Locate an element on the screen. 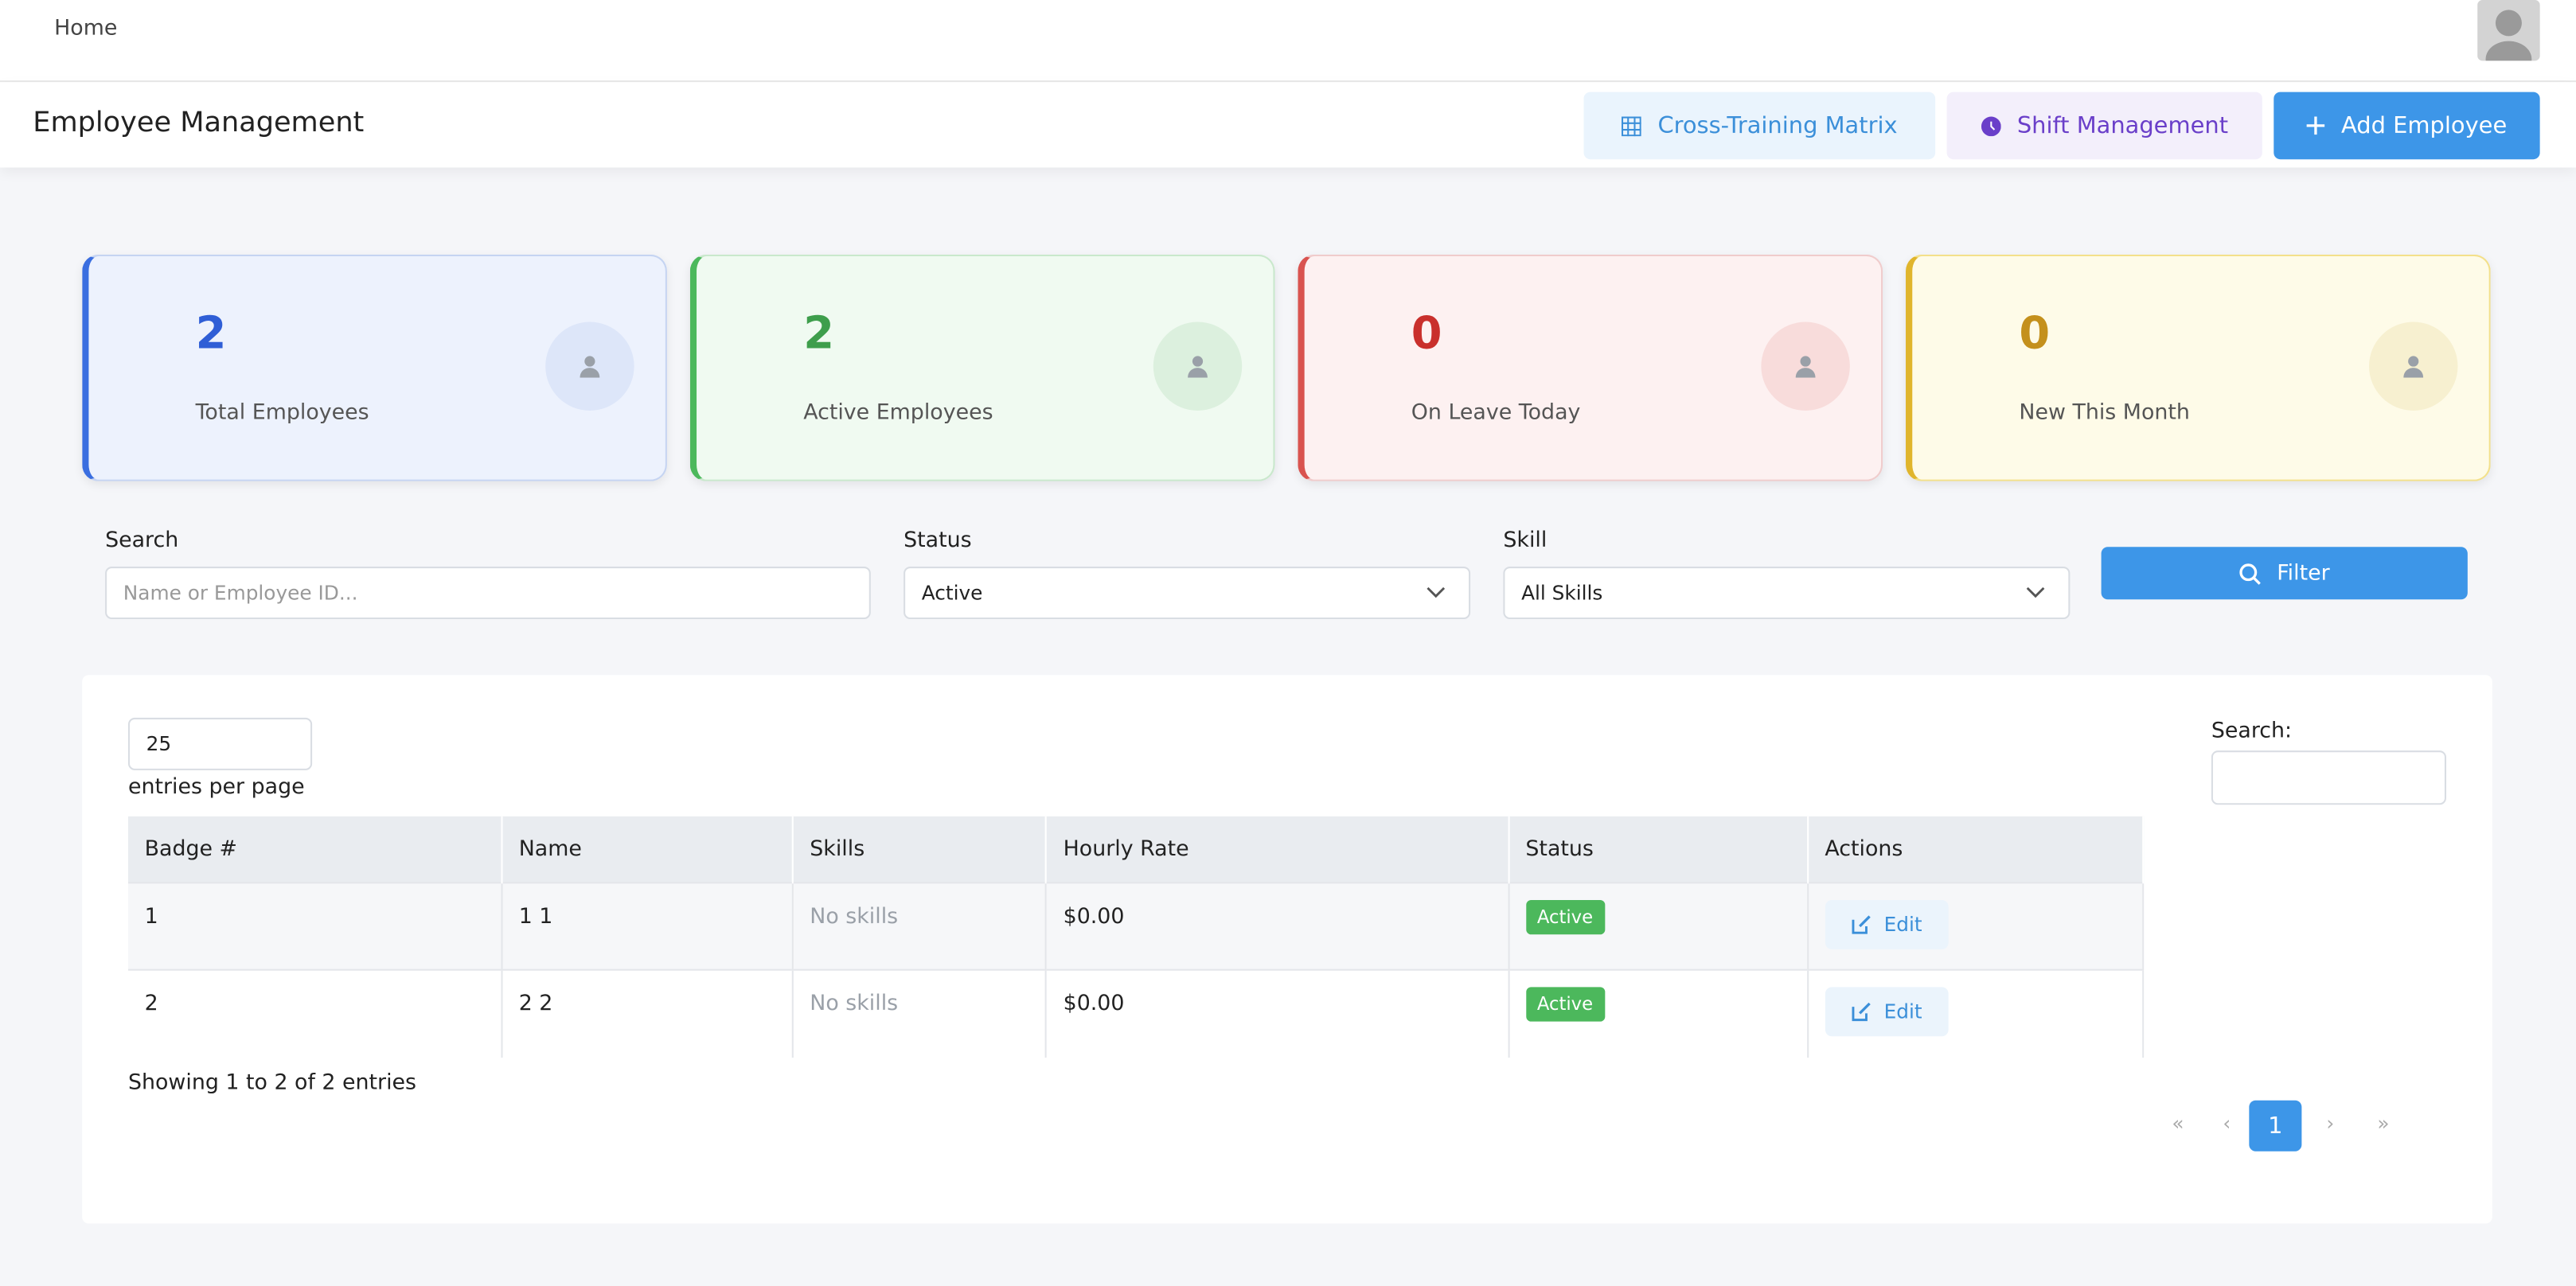 This screenshot has width=2576, height=1286. table-cell: 1 is located at coordinates (315, 926).